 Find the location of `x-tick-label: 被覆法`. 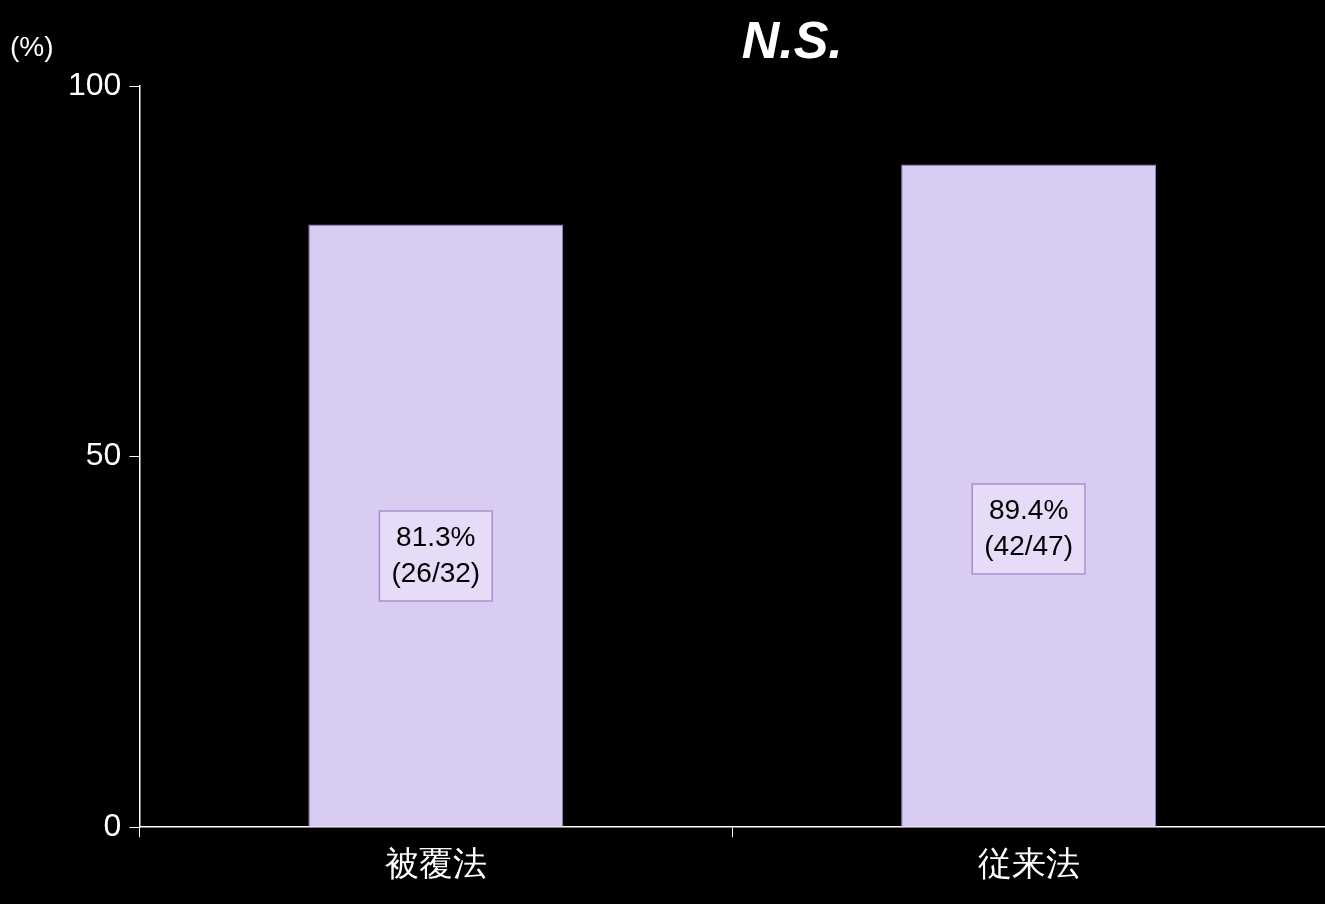

x-tick-label: 被覆法 is located at coordinates (435, 862).